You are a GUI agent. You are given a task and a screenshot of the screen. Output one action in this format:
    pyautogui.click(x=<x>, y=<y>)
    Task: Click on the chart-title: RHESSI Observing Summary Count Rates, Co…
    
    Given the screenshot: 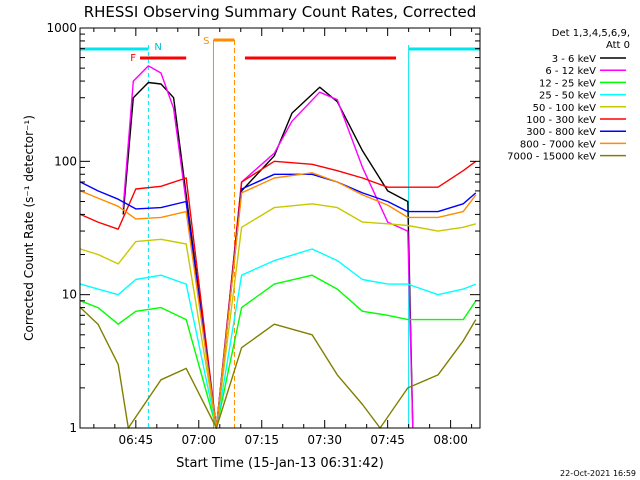 What is the action you would take?
    pyautogui.click(x=280, y=12)
    